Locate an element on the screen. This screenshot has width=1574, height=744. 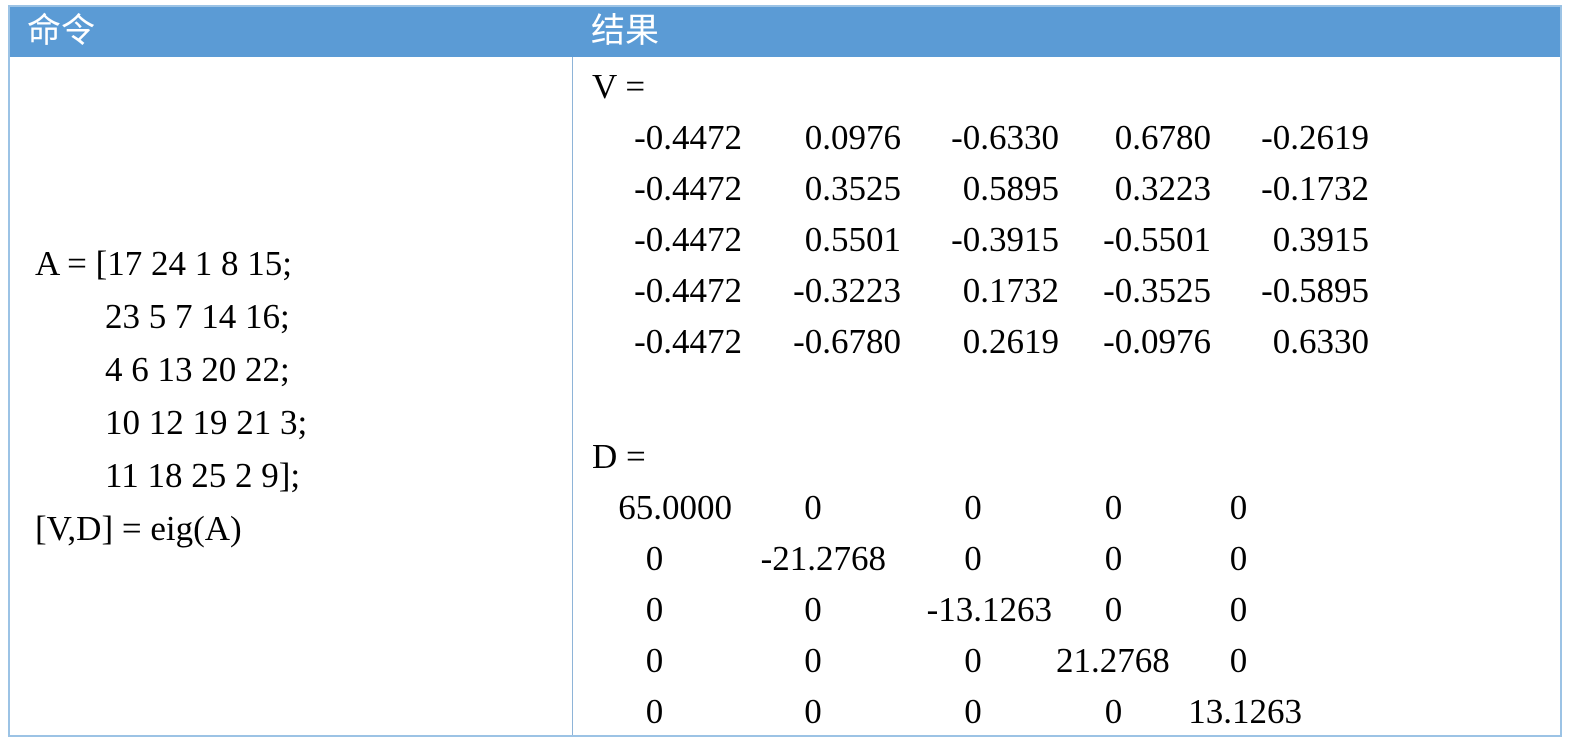
matrix-row: -0.4472 0.5501 -0.3915 -0.5501 0.3915 is located at coordinates (1066, 239).